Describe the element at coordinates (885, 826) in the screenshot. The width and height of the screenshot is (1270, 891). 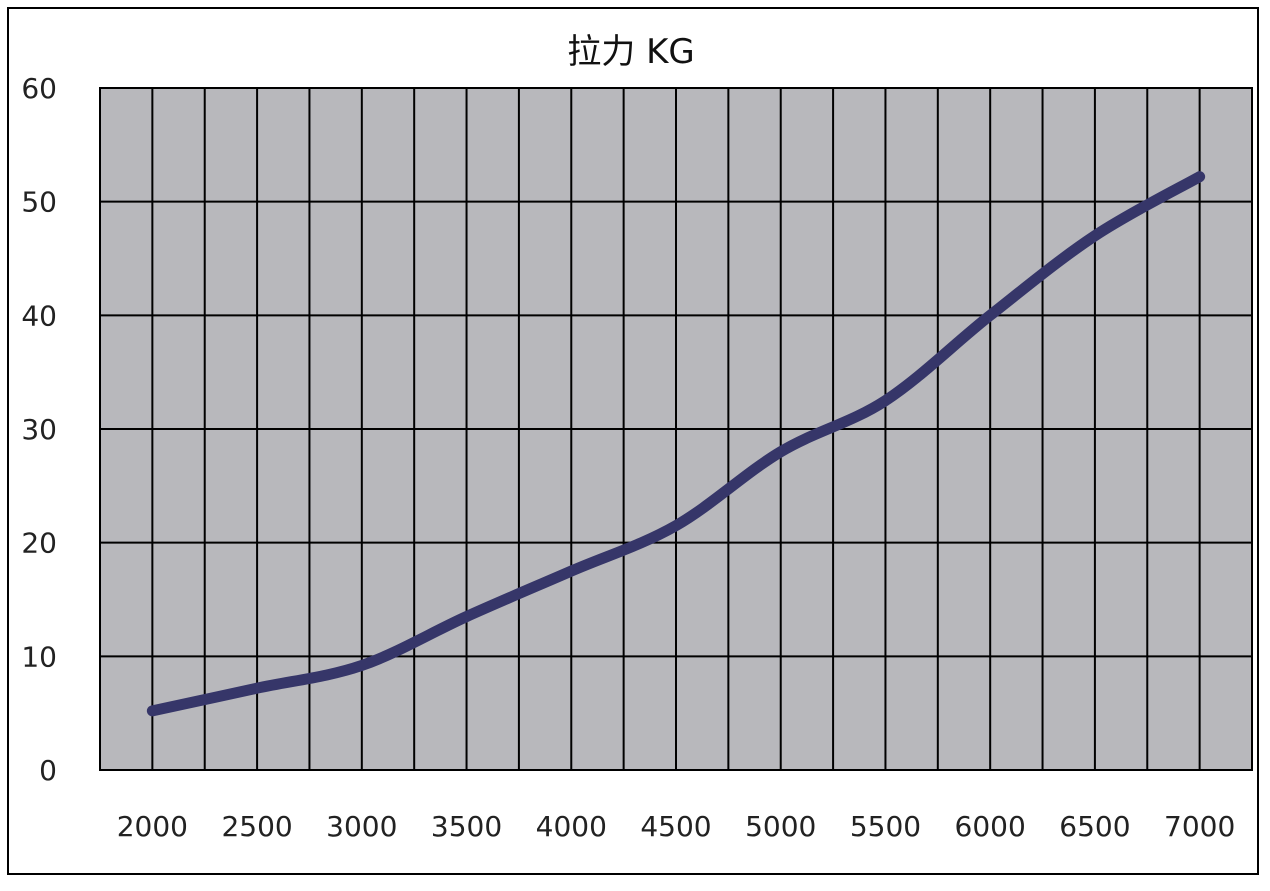
I see `x-tick-label: 5500` at that location.